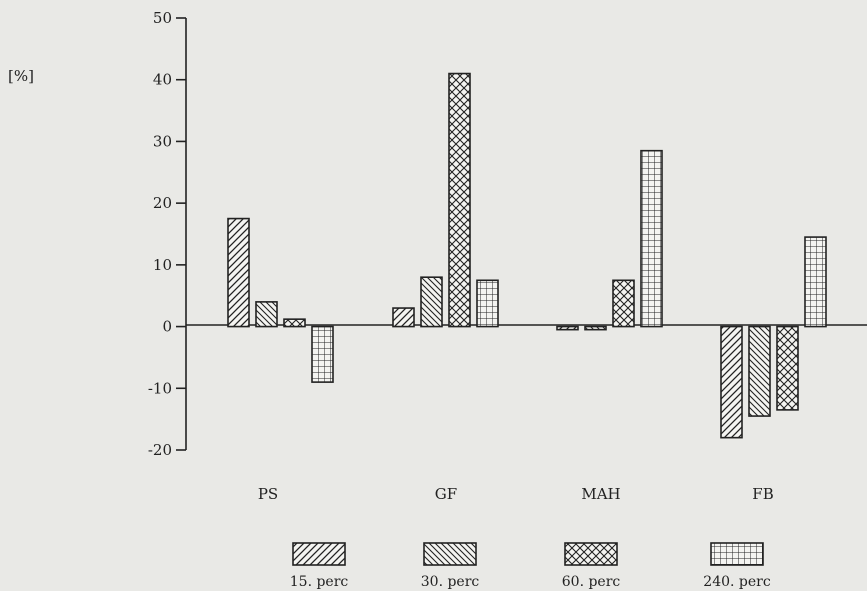  Describe the element at coordinates (162, 265) in the screenshot. I see `y-tick-label: 10` at that location.